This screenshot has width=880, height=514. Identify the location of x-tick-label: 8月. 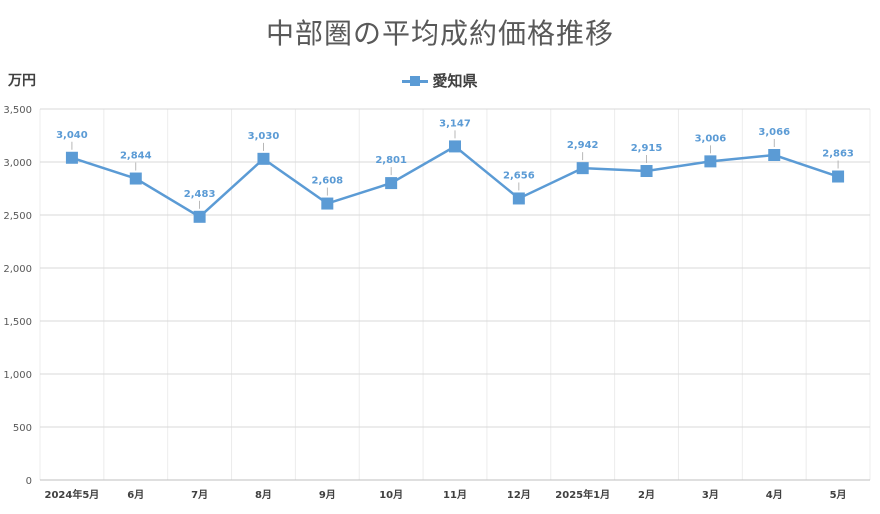
(263, 495).